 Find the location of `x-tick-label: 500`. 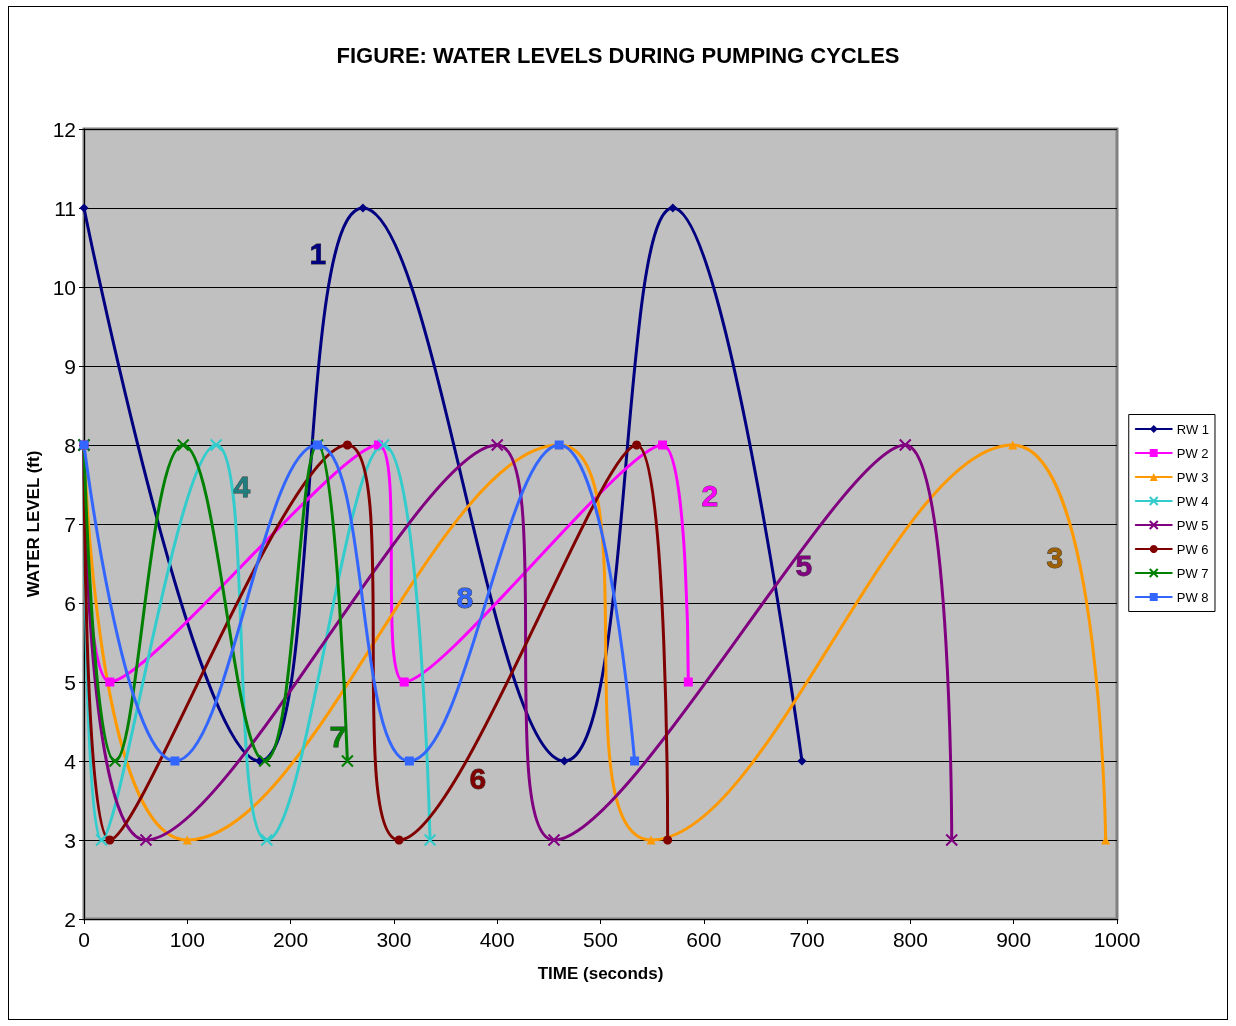

x-tick-label: 500 is located at coordinates (600, 939).